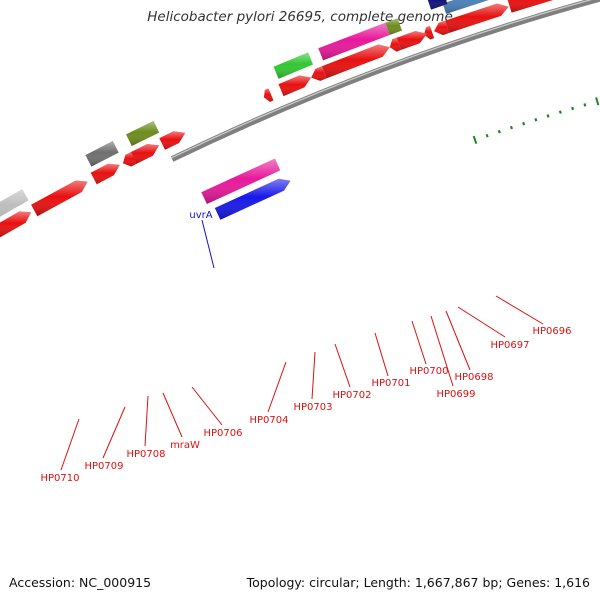 Image resolution: width=600 pixels, height=600 pixels. Describe the element at coordinates (458, 340) in the screenshot. I see `leader-hp0698` at that location.